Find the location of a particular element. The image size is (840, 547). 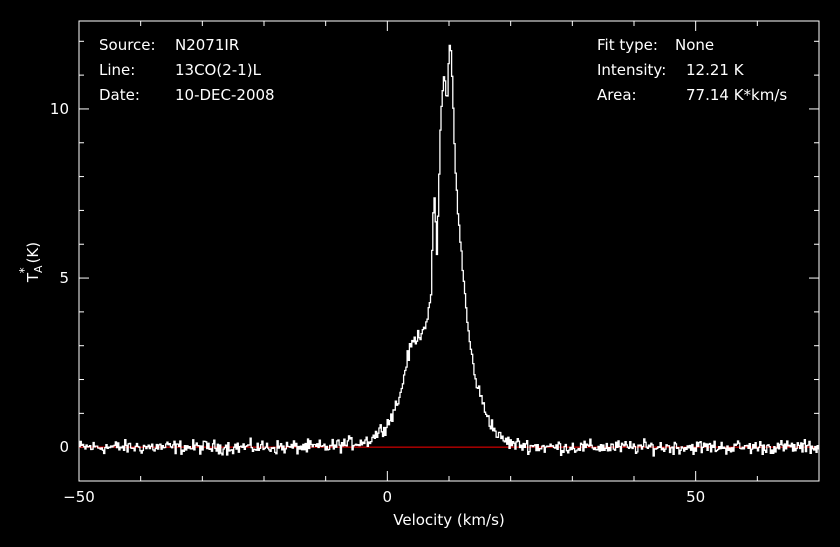

date-value: 10-DEC-2008 is located at coordinates (225, 95).